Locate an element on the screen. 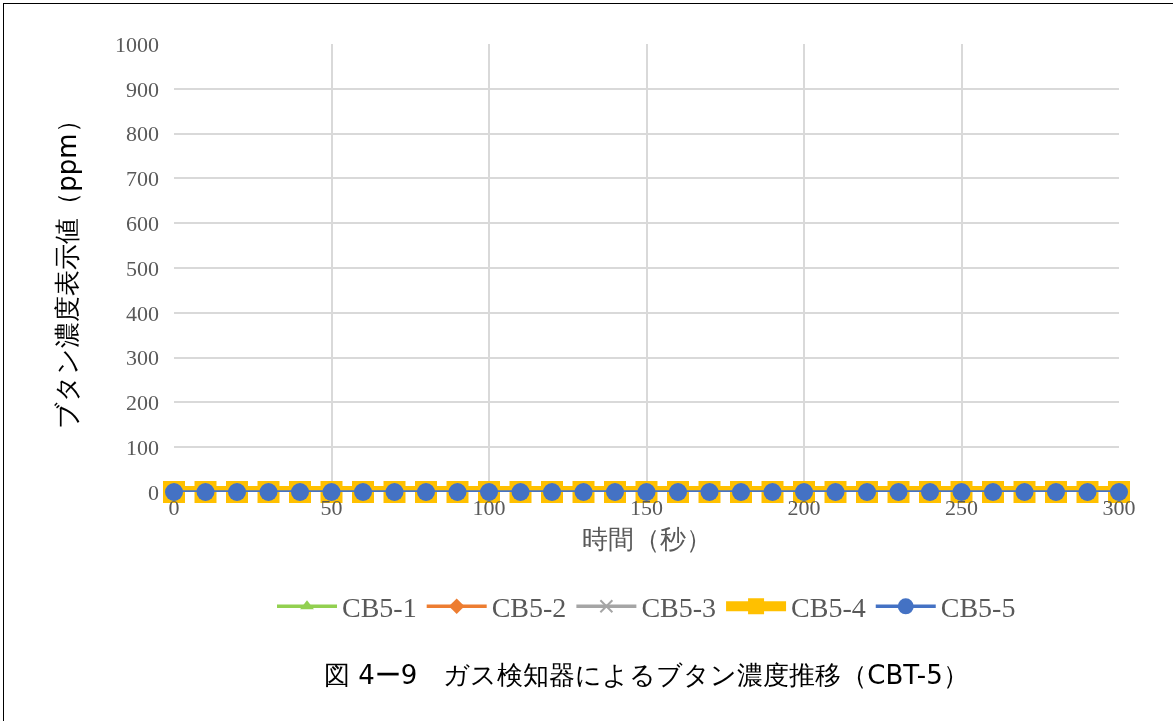  y-axis-title: ブタン濃度表示値（ppm） is located at coordinates (67, 268).